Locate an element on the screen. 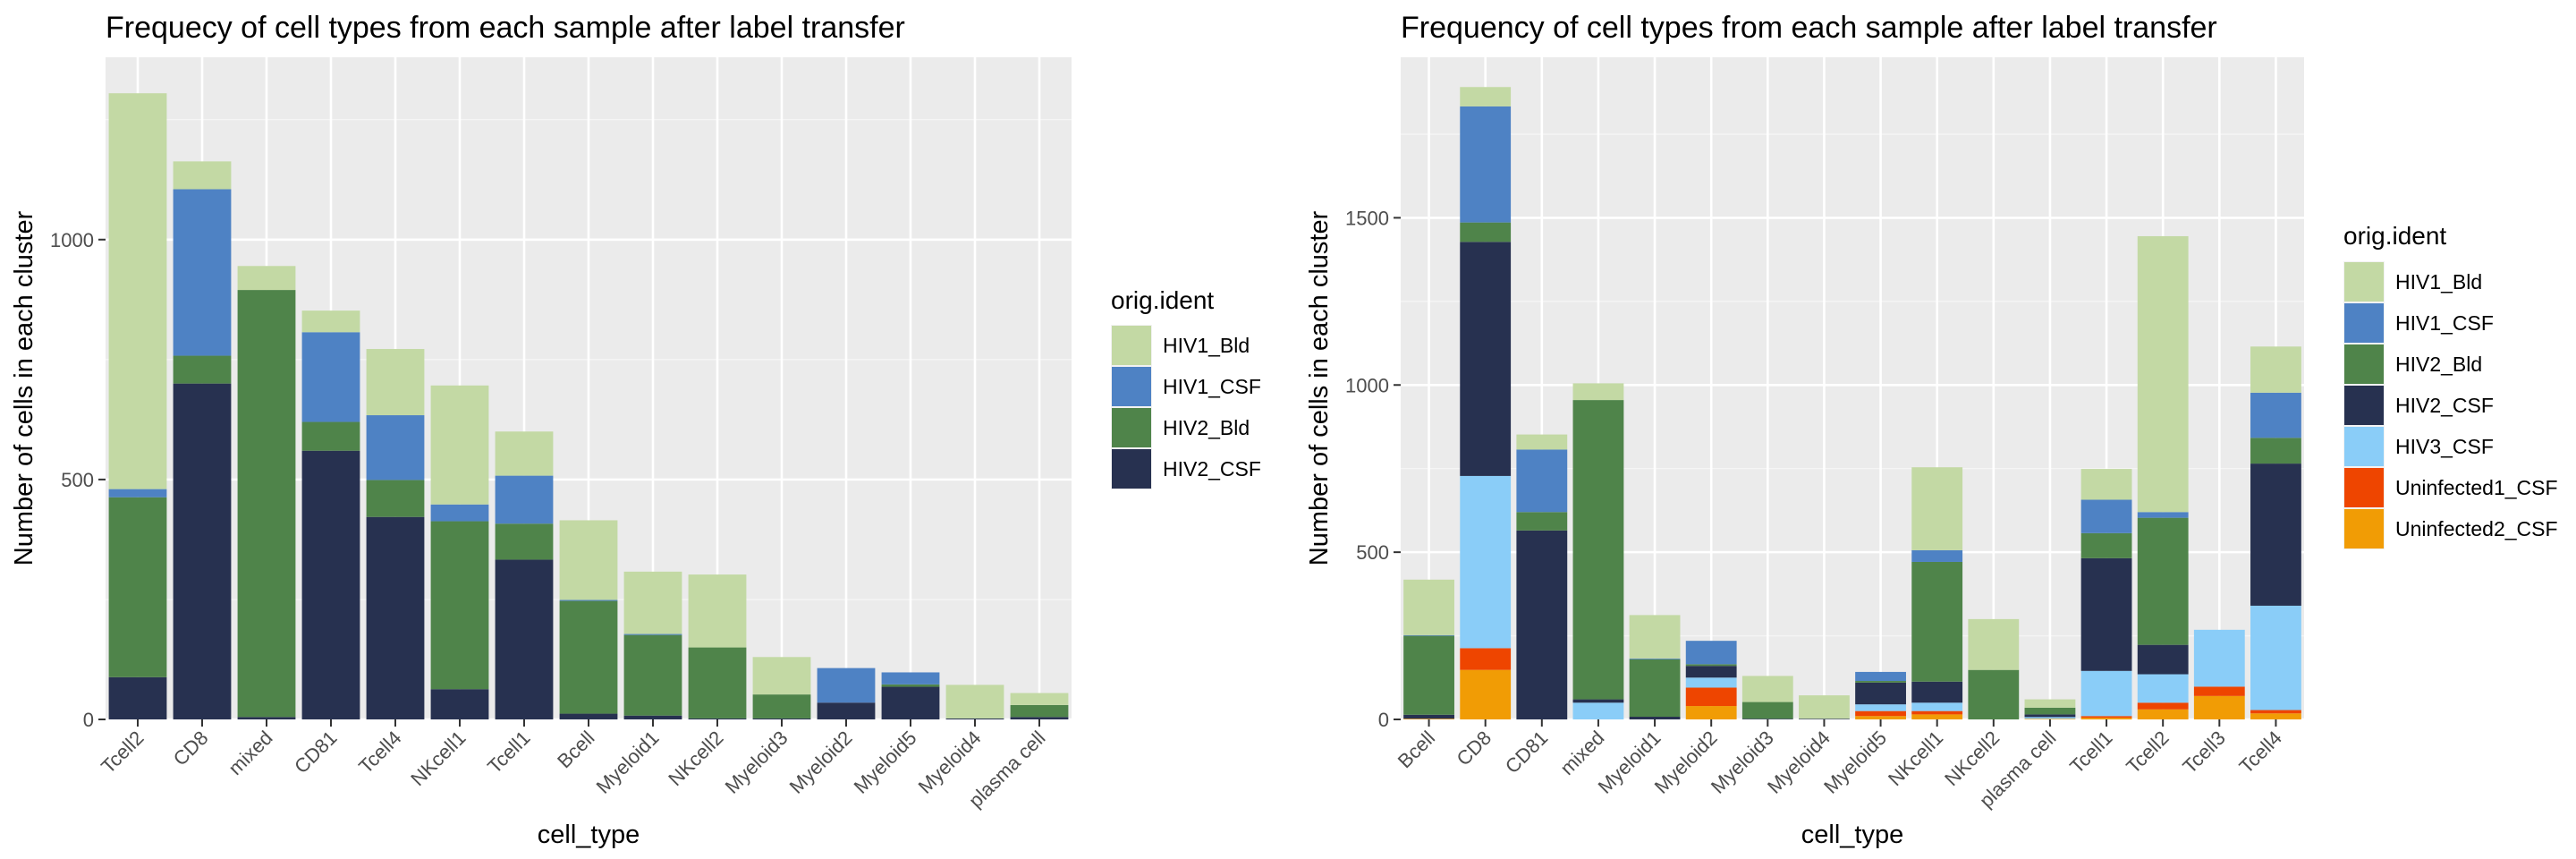  bar-tcell2 is located at coordinates (137, 406).